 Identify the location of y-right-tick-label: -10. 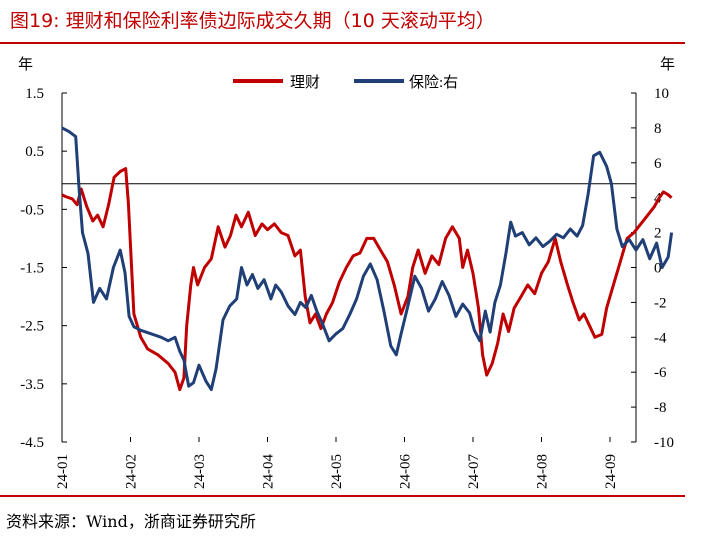
(664, 443).